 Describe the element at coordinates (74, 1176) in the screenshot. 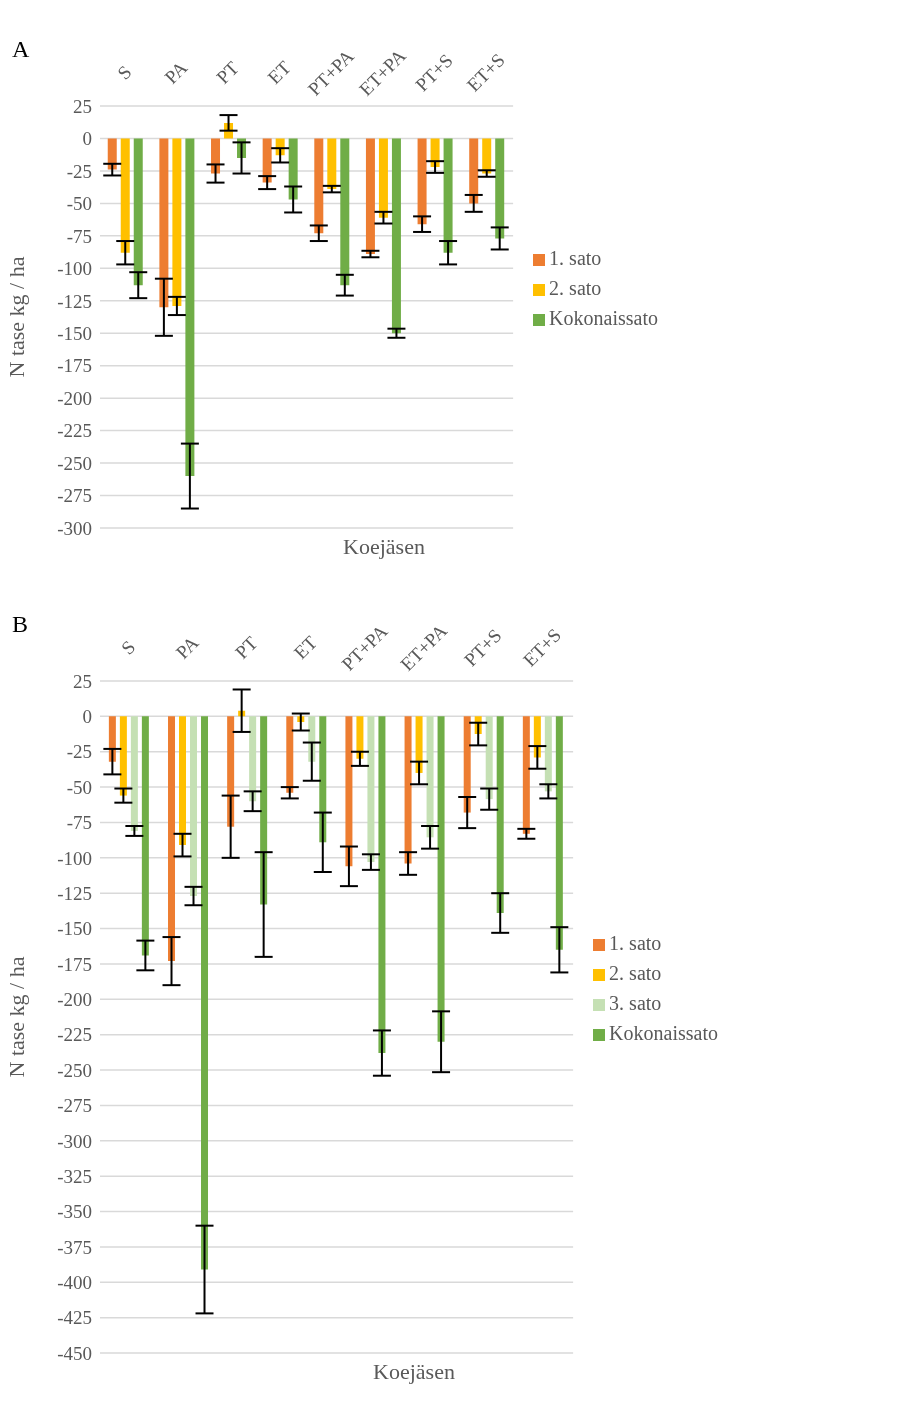

I see `y-tick-label: -325` at that location.